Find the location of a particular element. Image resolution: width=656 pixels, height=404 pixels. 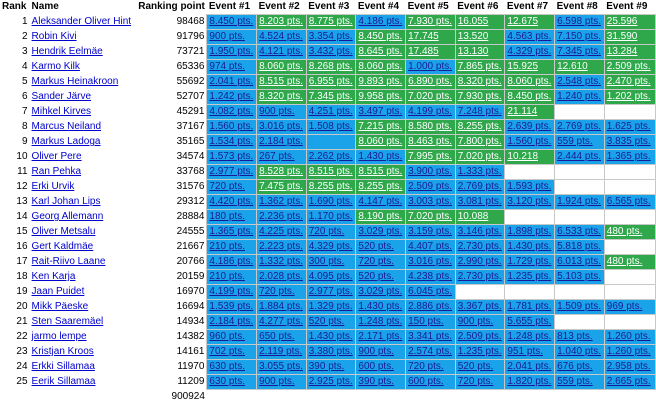

event-cell: 3.367 pts. is located at coordinates (480, 307).